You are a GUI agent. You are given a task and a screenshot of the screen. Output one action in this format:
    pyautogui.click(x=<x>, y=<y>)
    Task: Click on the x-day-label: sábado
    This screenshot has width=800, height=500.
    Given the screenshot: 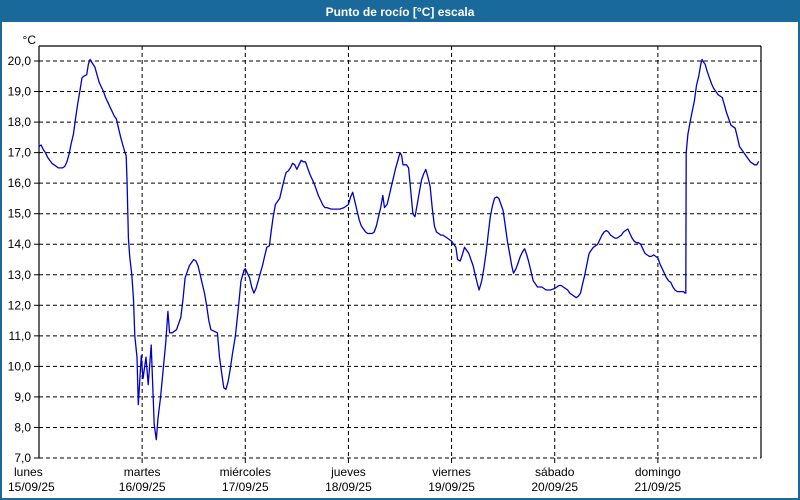 What is the action you would take?
    pyautogui.click(x=555, y=472)
    